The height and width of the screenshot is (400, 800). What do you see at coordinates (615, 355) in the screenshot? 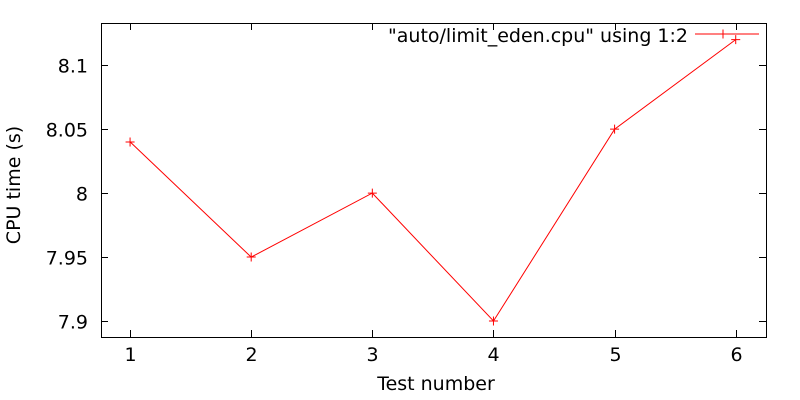
I see `x-tick-label: 5` at bounding box center [615, 355].